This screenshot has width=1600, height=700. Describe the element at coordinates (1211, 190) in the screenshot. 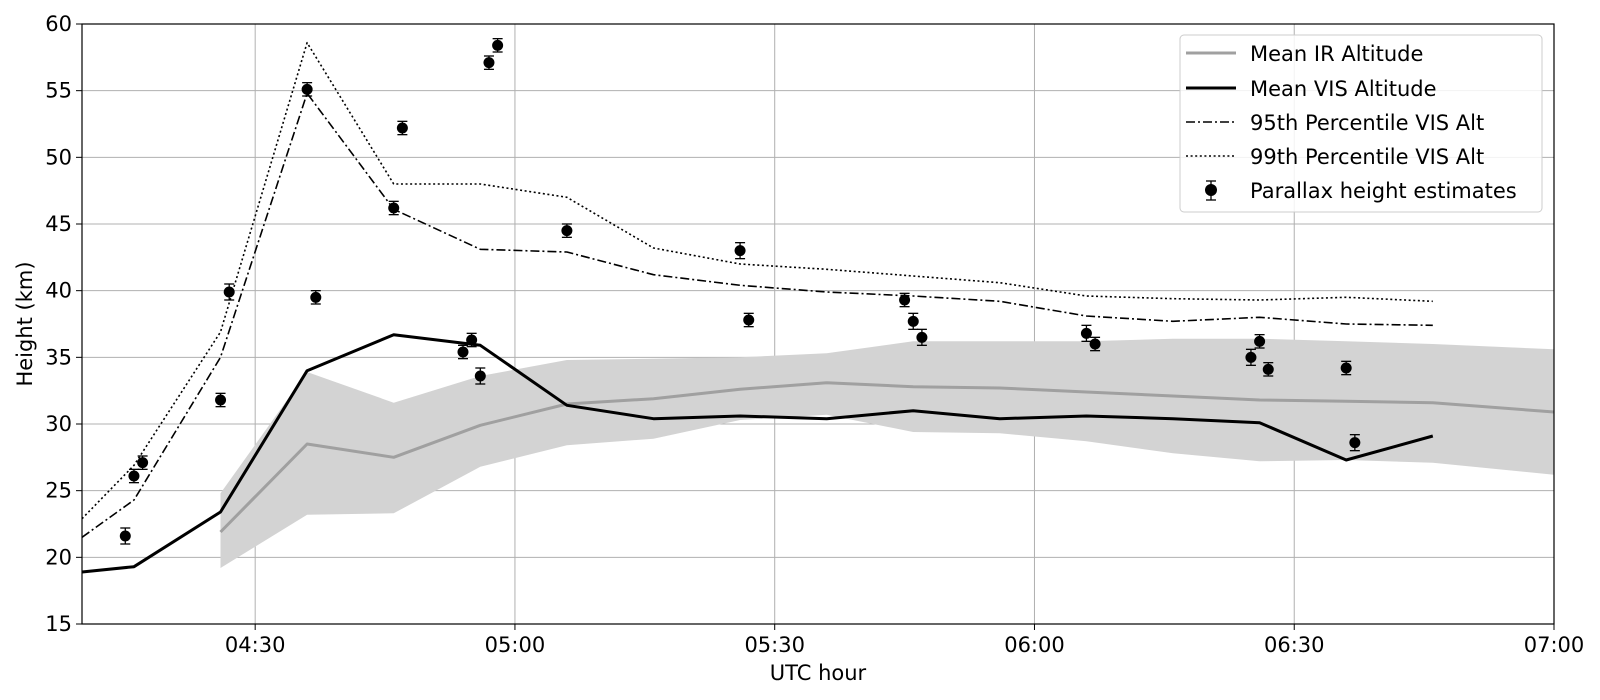

I see `legend-swatch-parallax` at that location.